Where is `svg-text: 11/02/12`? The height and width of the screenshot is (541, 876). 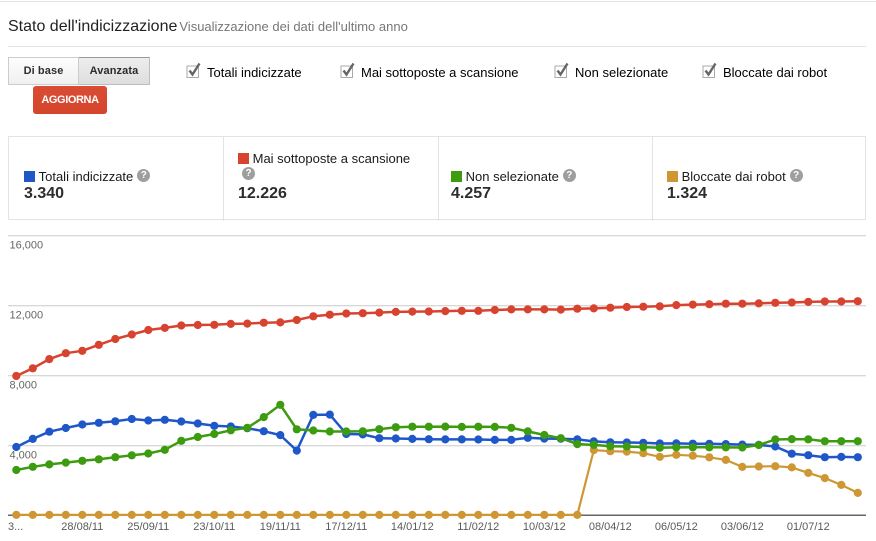 svg-text: 11/02/12 is located at coordinates (478, 527).